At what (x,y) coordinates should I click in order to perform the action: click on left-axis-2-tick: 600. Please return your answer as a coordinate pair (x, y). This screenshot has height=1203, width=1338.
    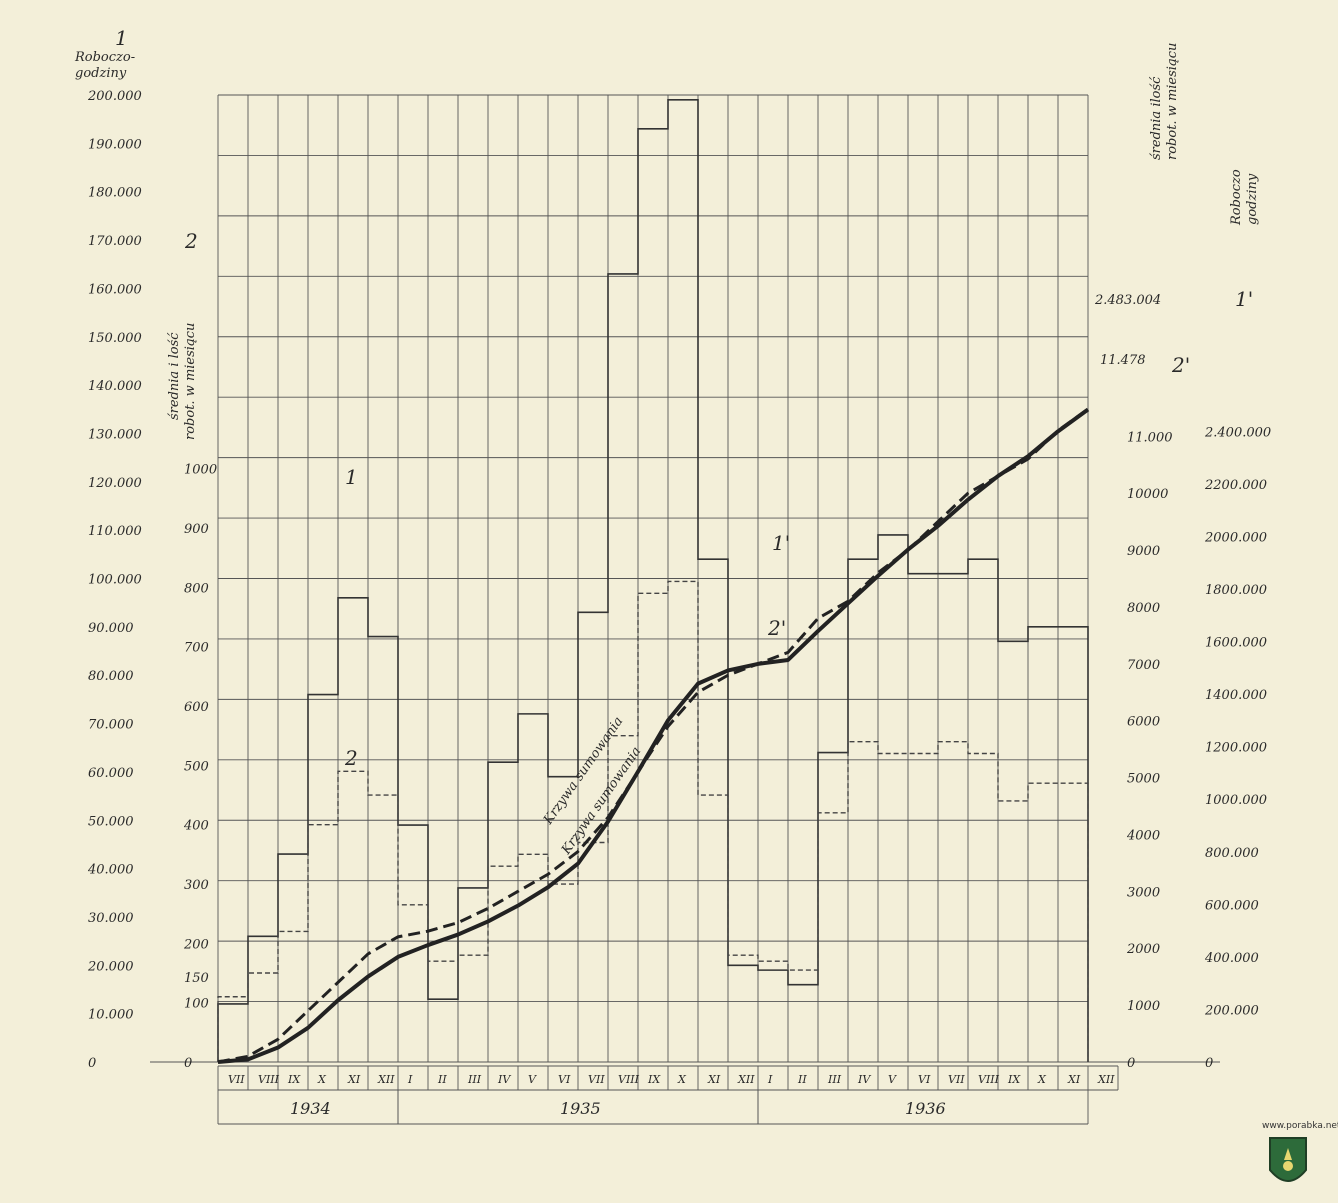
    Looking at the image, I should click on (196, 707).